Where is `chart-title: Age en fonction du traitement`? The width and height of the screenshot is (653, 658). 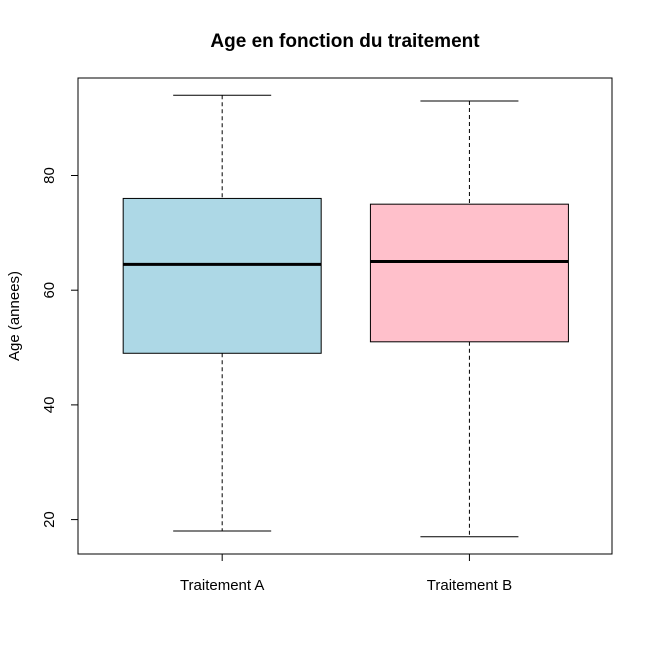
chart-title: Age en fonction du traitement is located at coordinates (345, 41).